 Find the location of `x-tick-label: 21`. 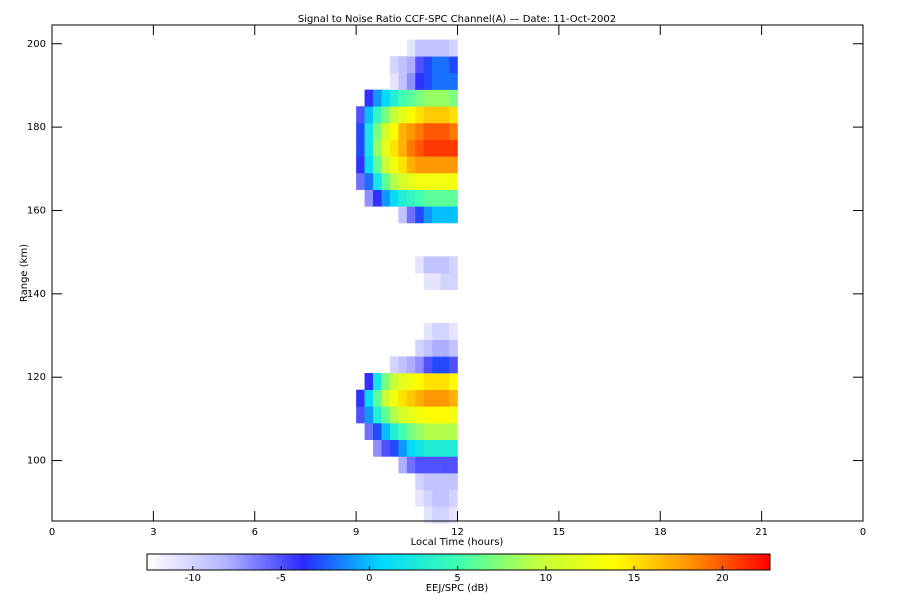

x-tick-label: 21 is located at coordinates (761, 532).